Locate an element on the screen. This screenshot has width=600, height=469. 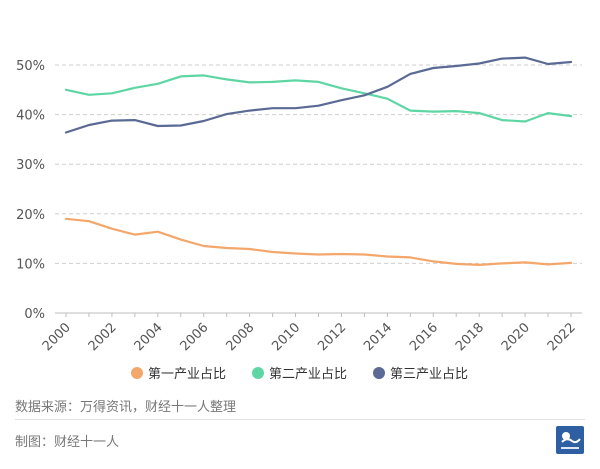
x-tick-label: 2014 is located at coordinates (378, 337).